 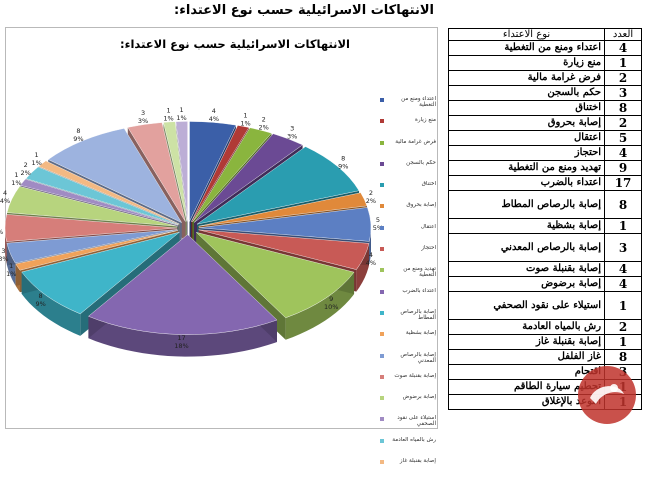 What do you see at coordinates (411, 120) in the screenshot?
I see `legend-label: منع زيارة` at bounding box center [411, 120].